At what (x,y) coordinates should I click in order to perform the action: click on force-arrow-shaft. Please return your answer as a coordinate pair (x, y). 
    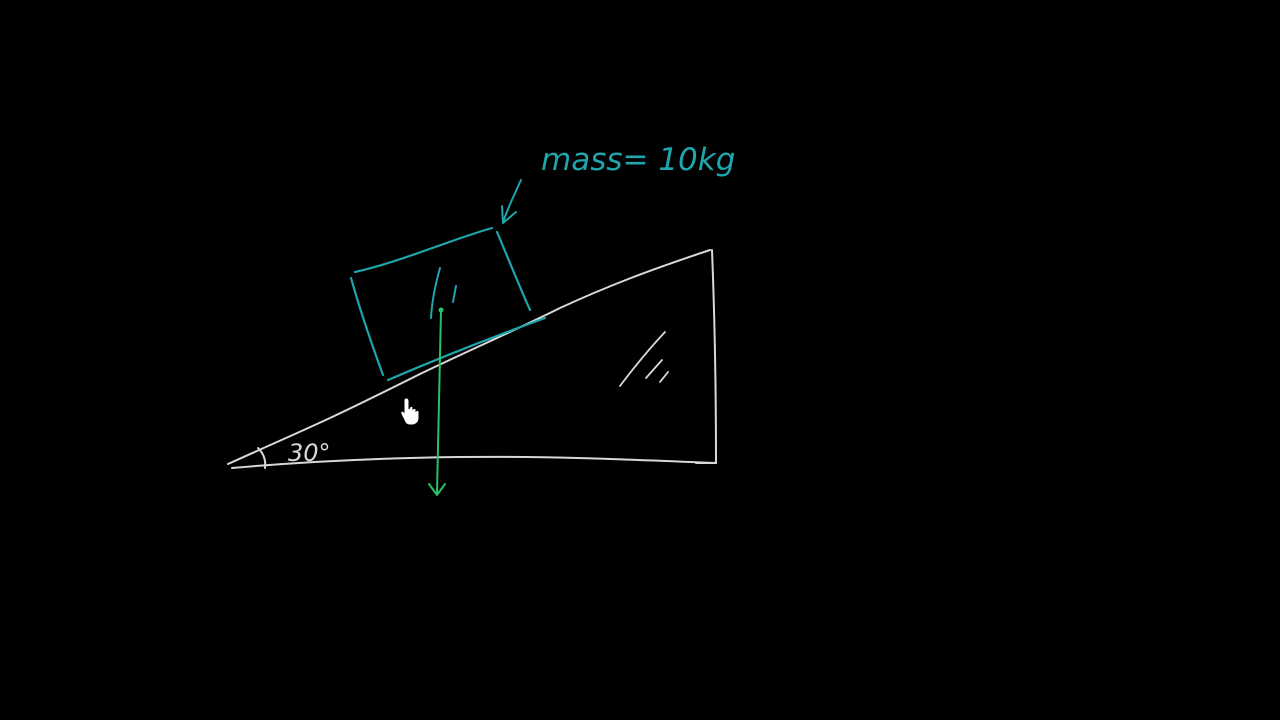
    Looking at the image, I should click on (439, 401).